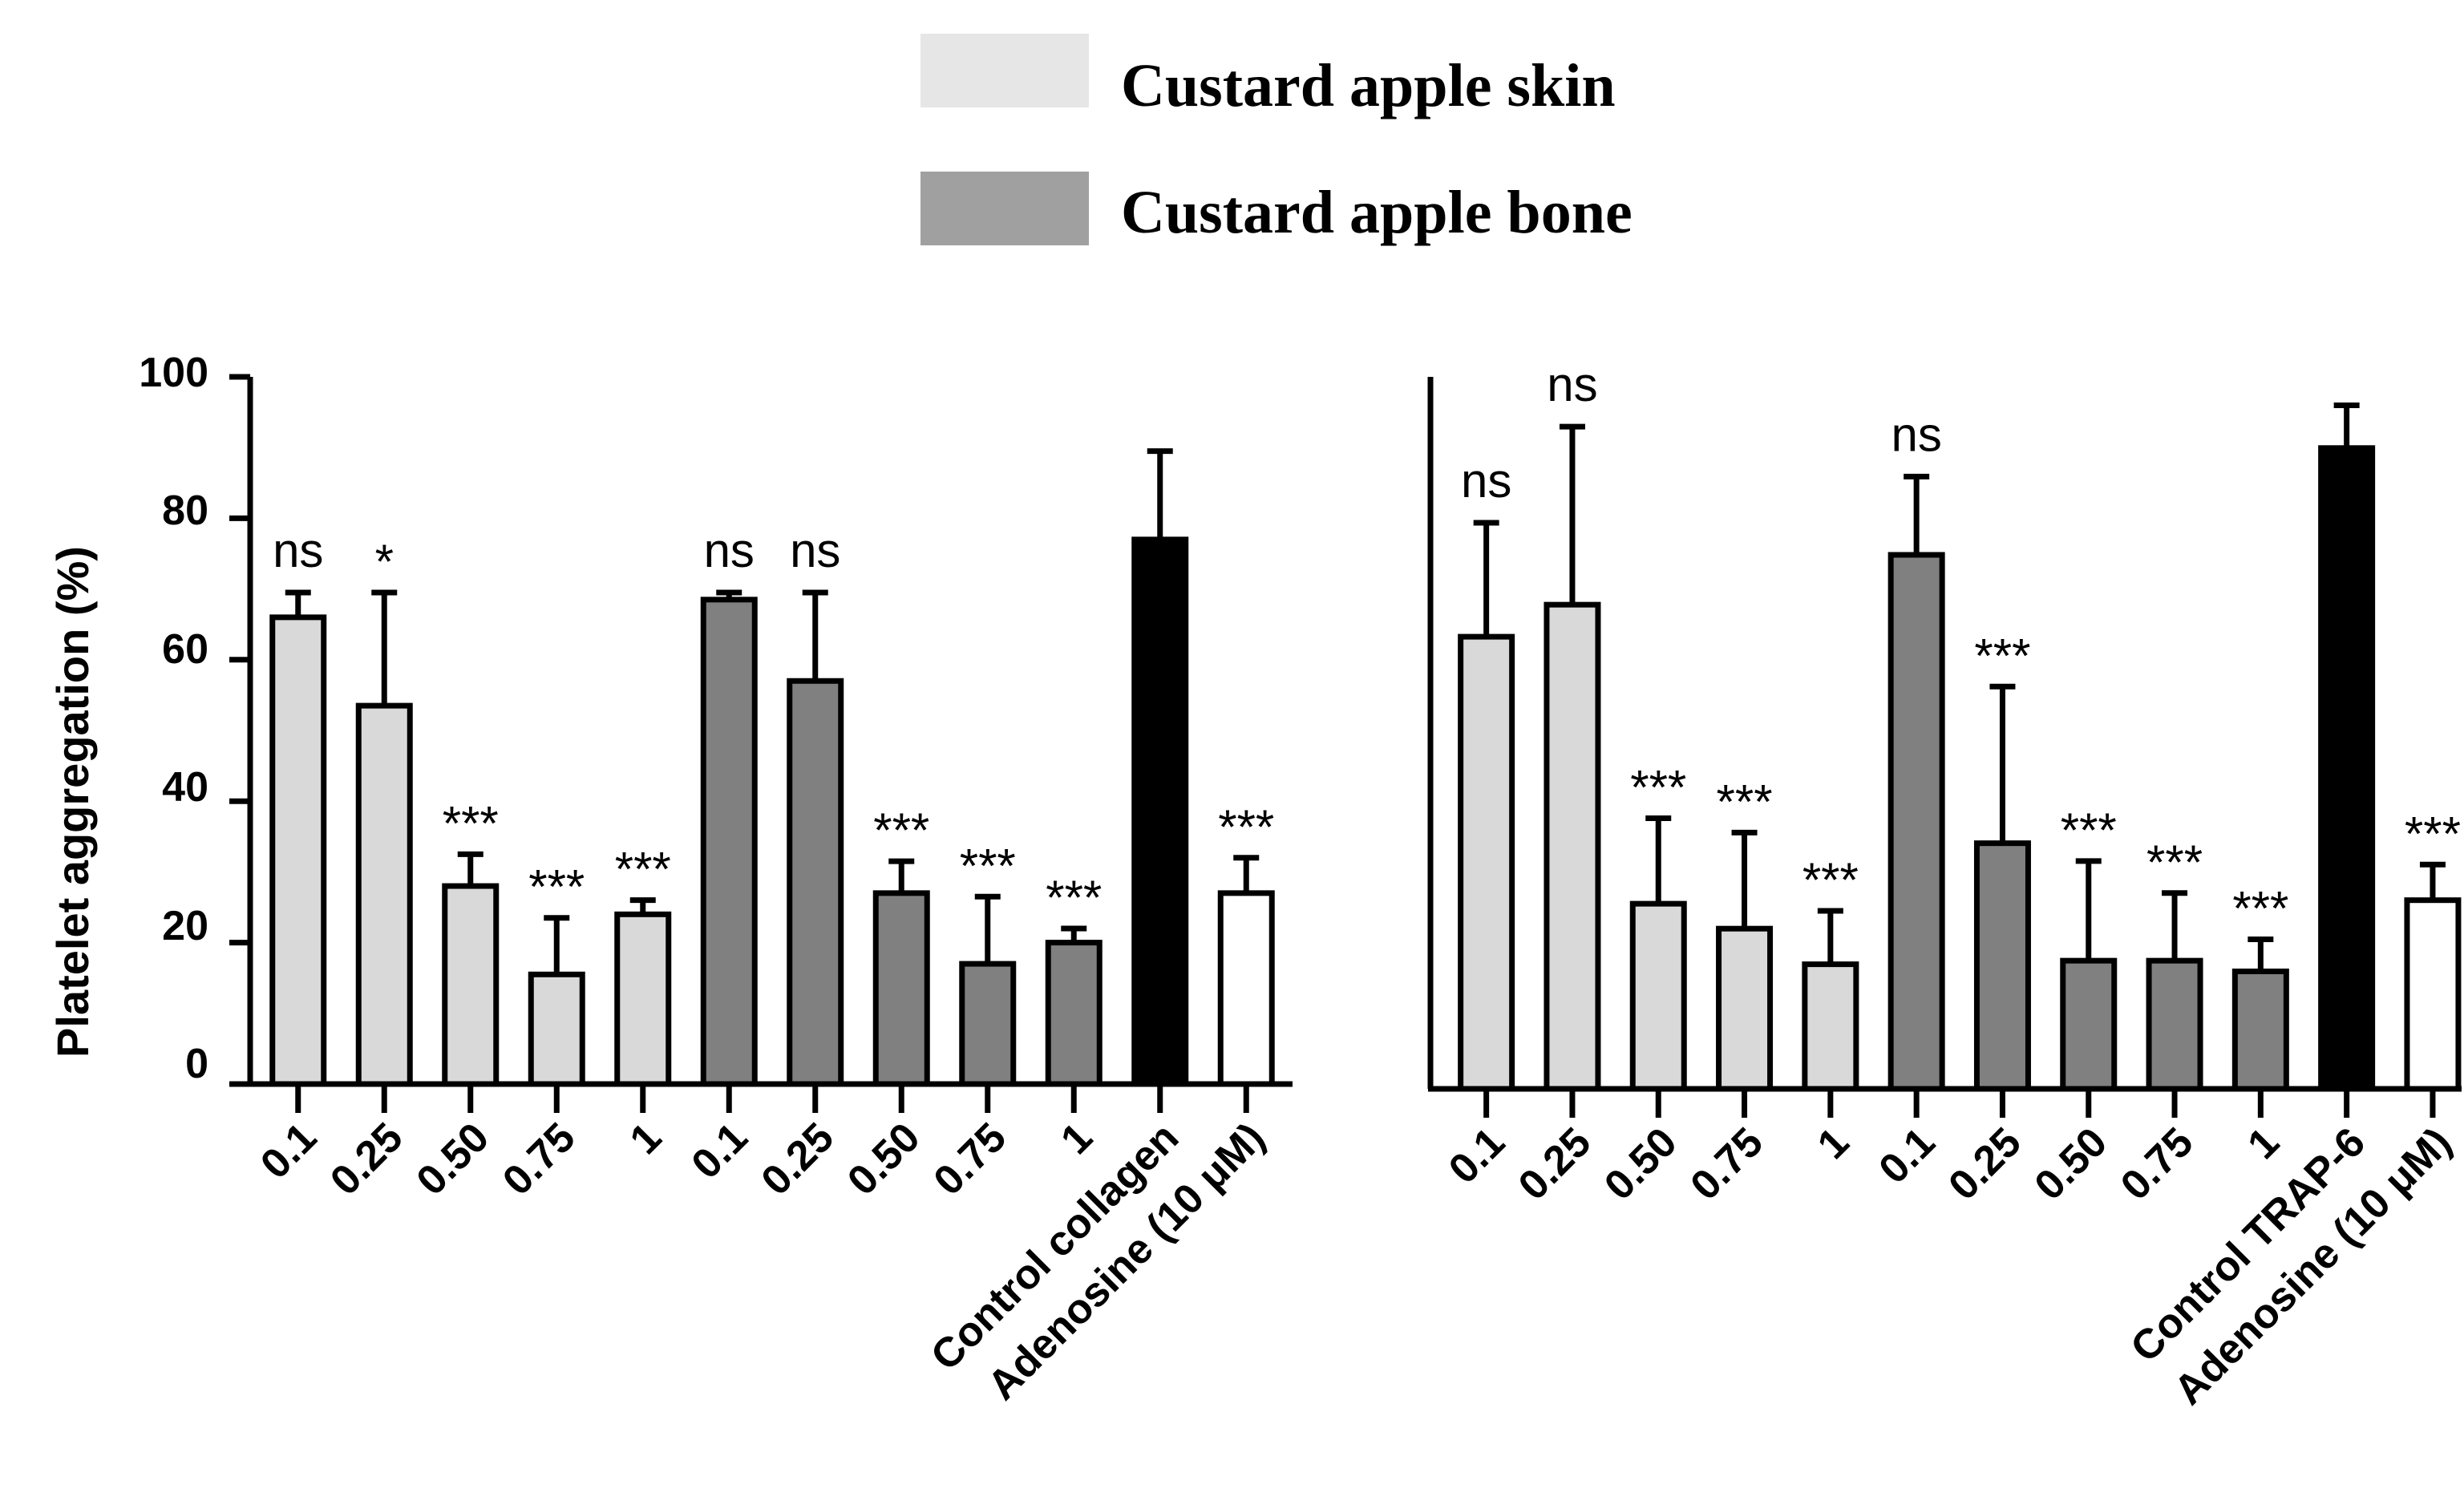  What do you see at coordinates (185, 649) in the screenshot?
I see `y-tick-label: 60` at bounding box center [185, 649].